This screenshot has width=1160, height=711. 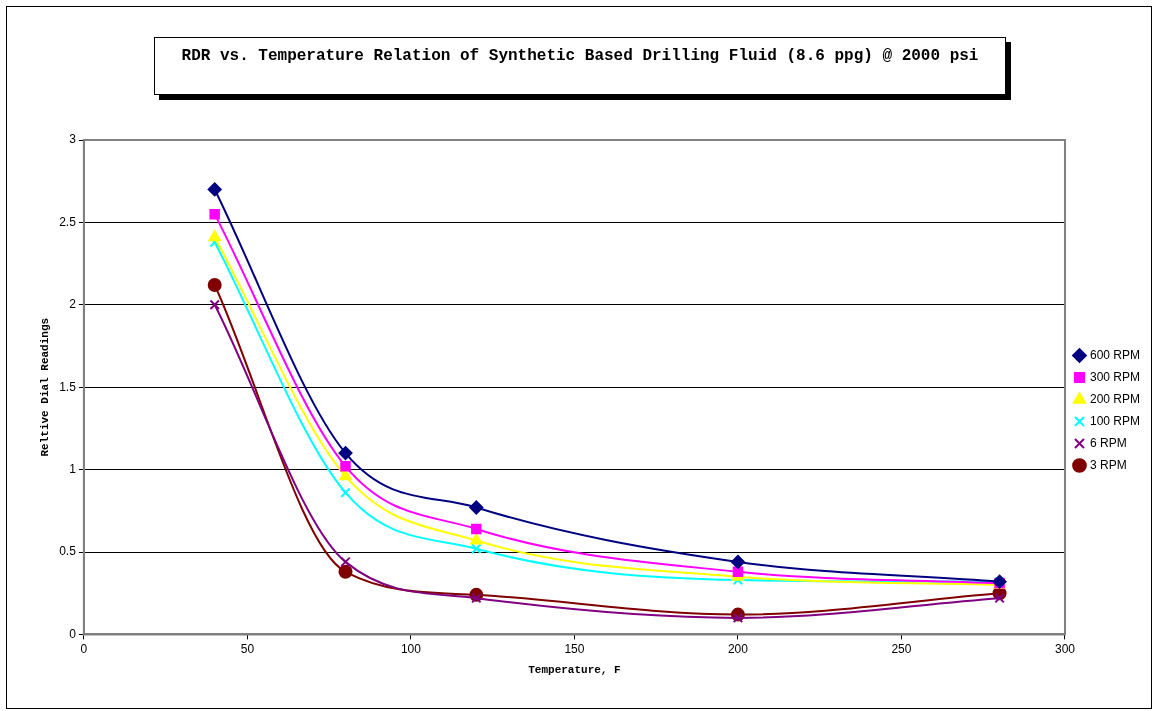 What do you see at coordinates (45, 387) in the screenshot?
I see `y-axis-title: Reltive Dial Readings` at bounding box center [45, 387].